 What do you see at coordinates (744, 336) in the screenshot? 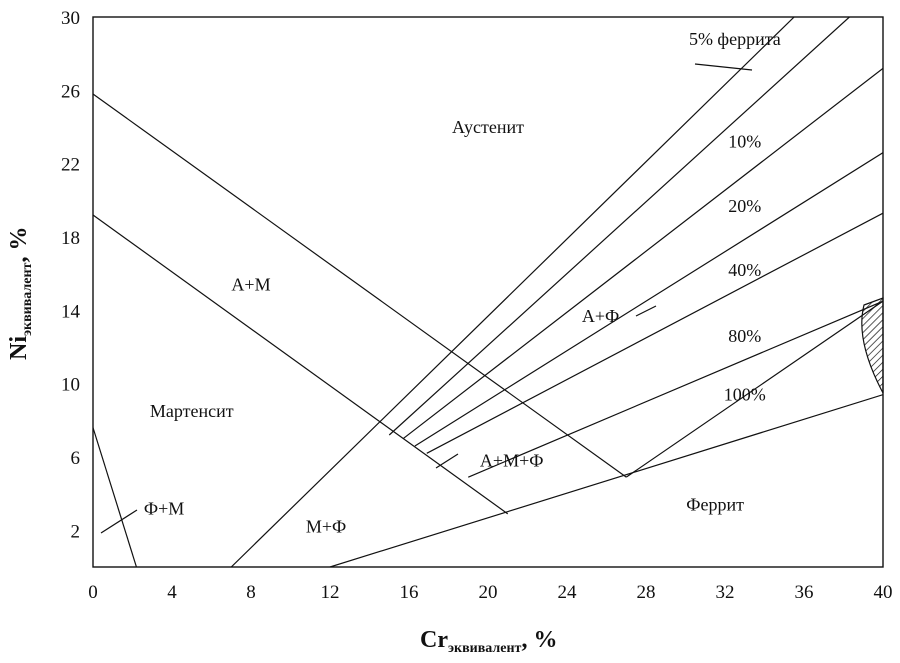
I see `region-label: 80%` at bounding box center [744, 336].